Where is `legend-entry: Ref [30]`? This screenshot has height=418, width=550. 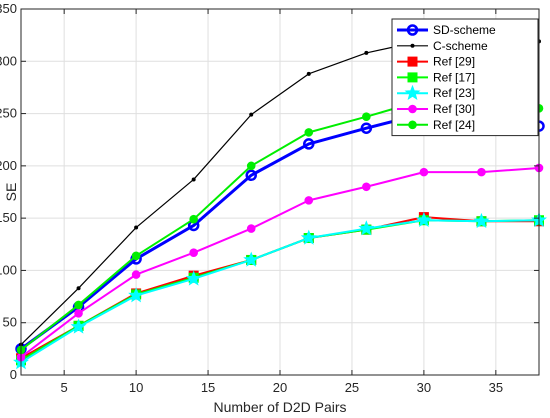
legend-entry: Ref [30] is located at coordinates (436, 109).